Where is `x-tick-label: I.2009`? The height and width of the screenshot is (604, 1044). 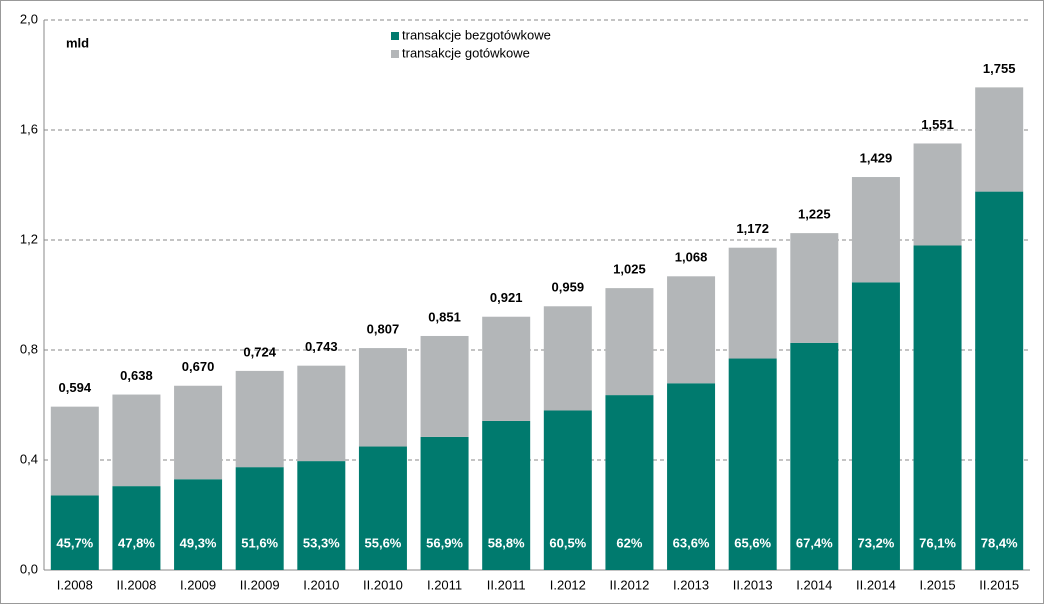
x-tick-label: I.2009 is located at coordinates (198, 584).